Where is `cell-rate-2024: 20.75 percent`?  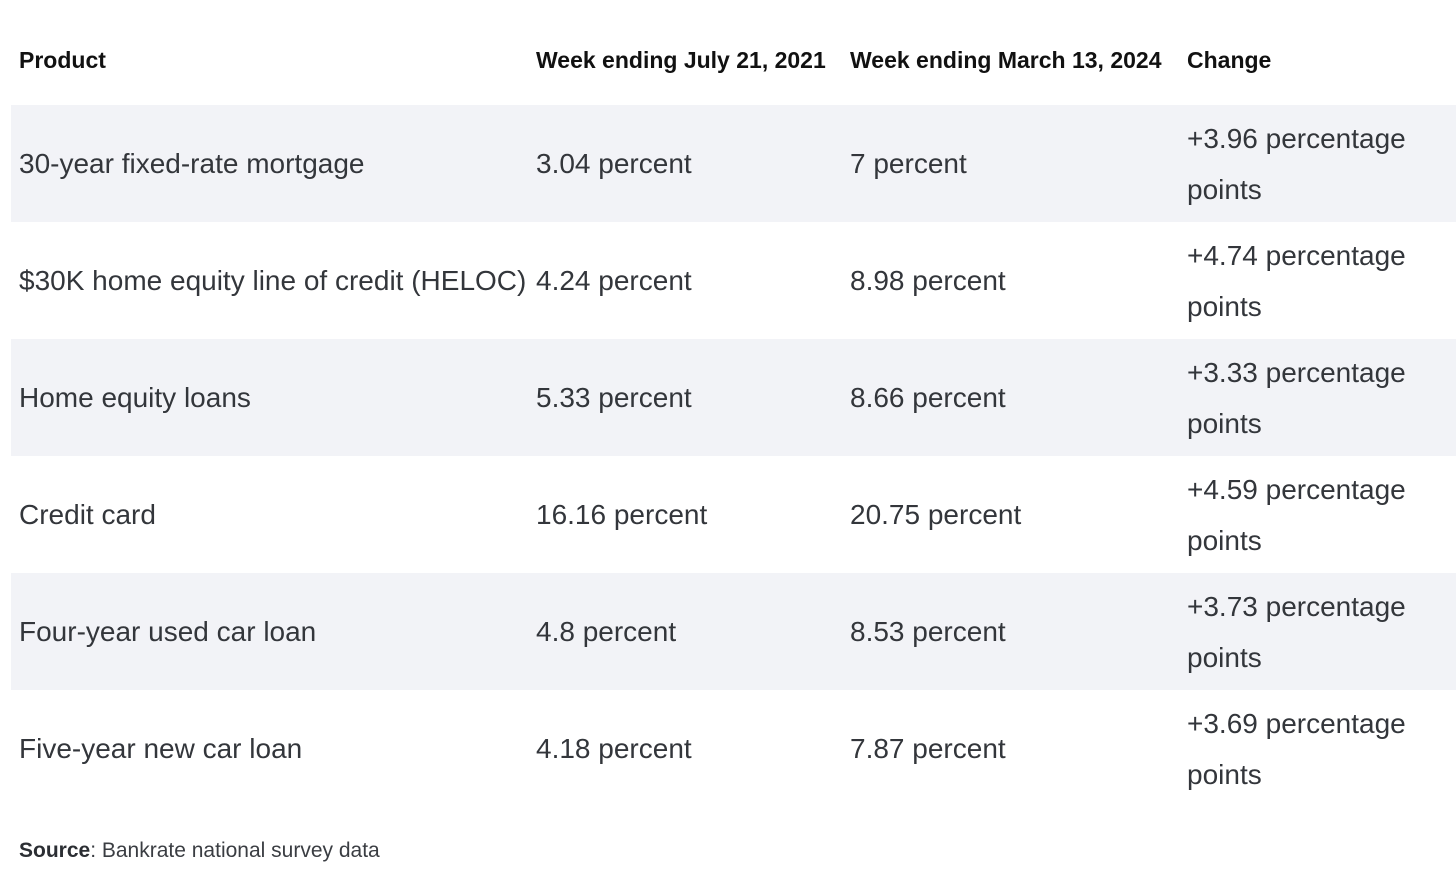 cell-rate-2024: 20.75 percent is located at coordinates (936, 514).